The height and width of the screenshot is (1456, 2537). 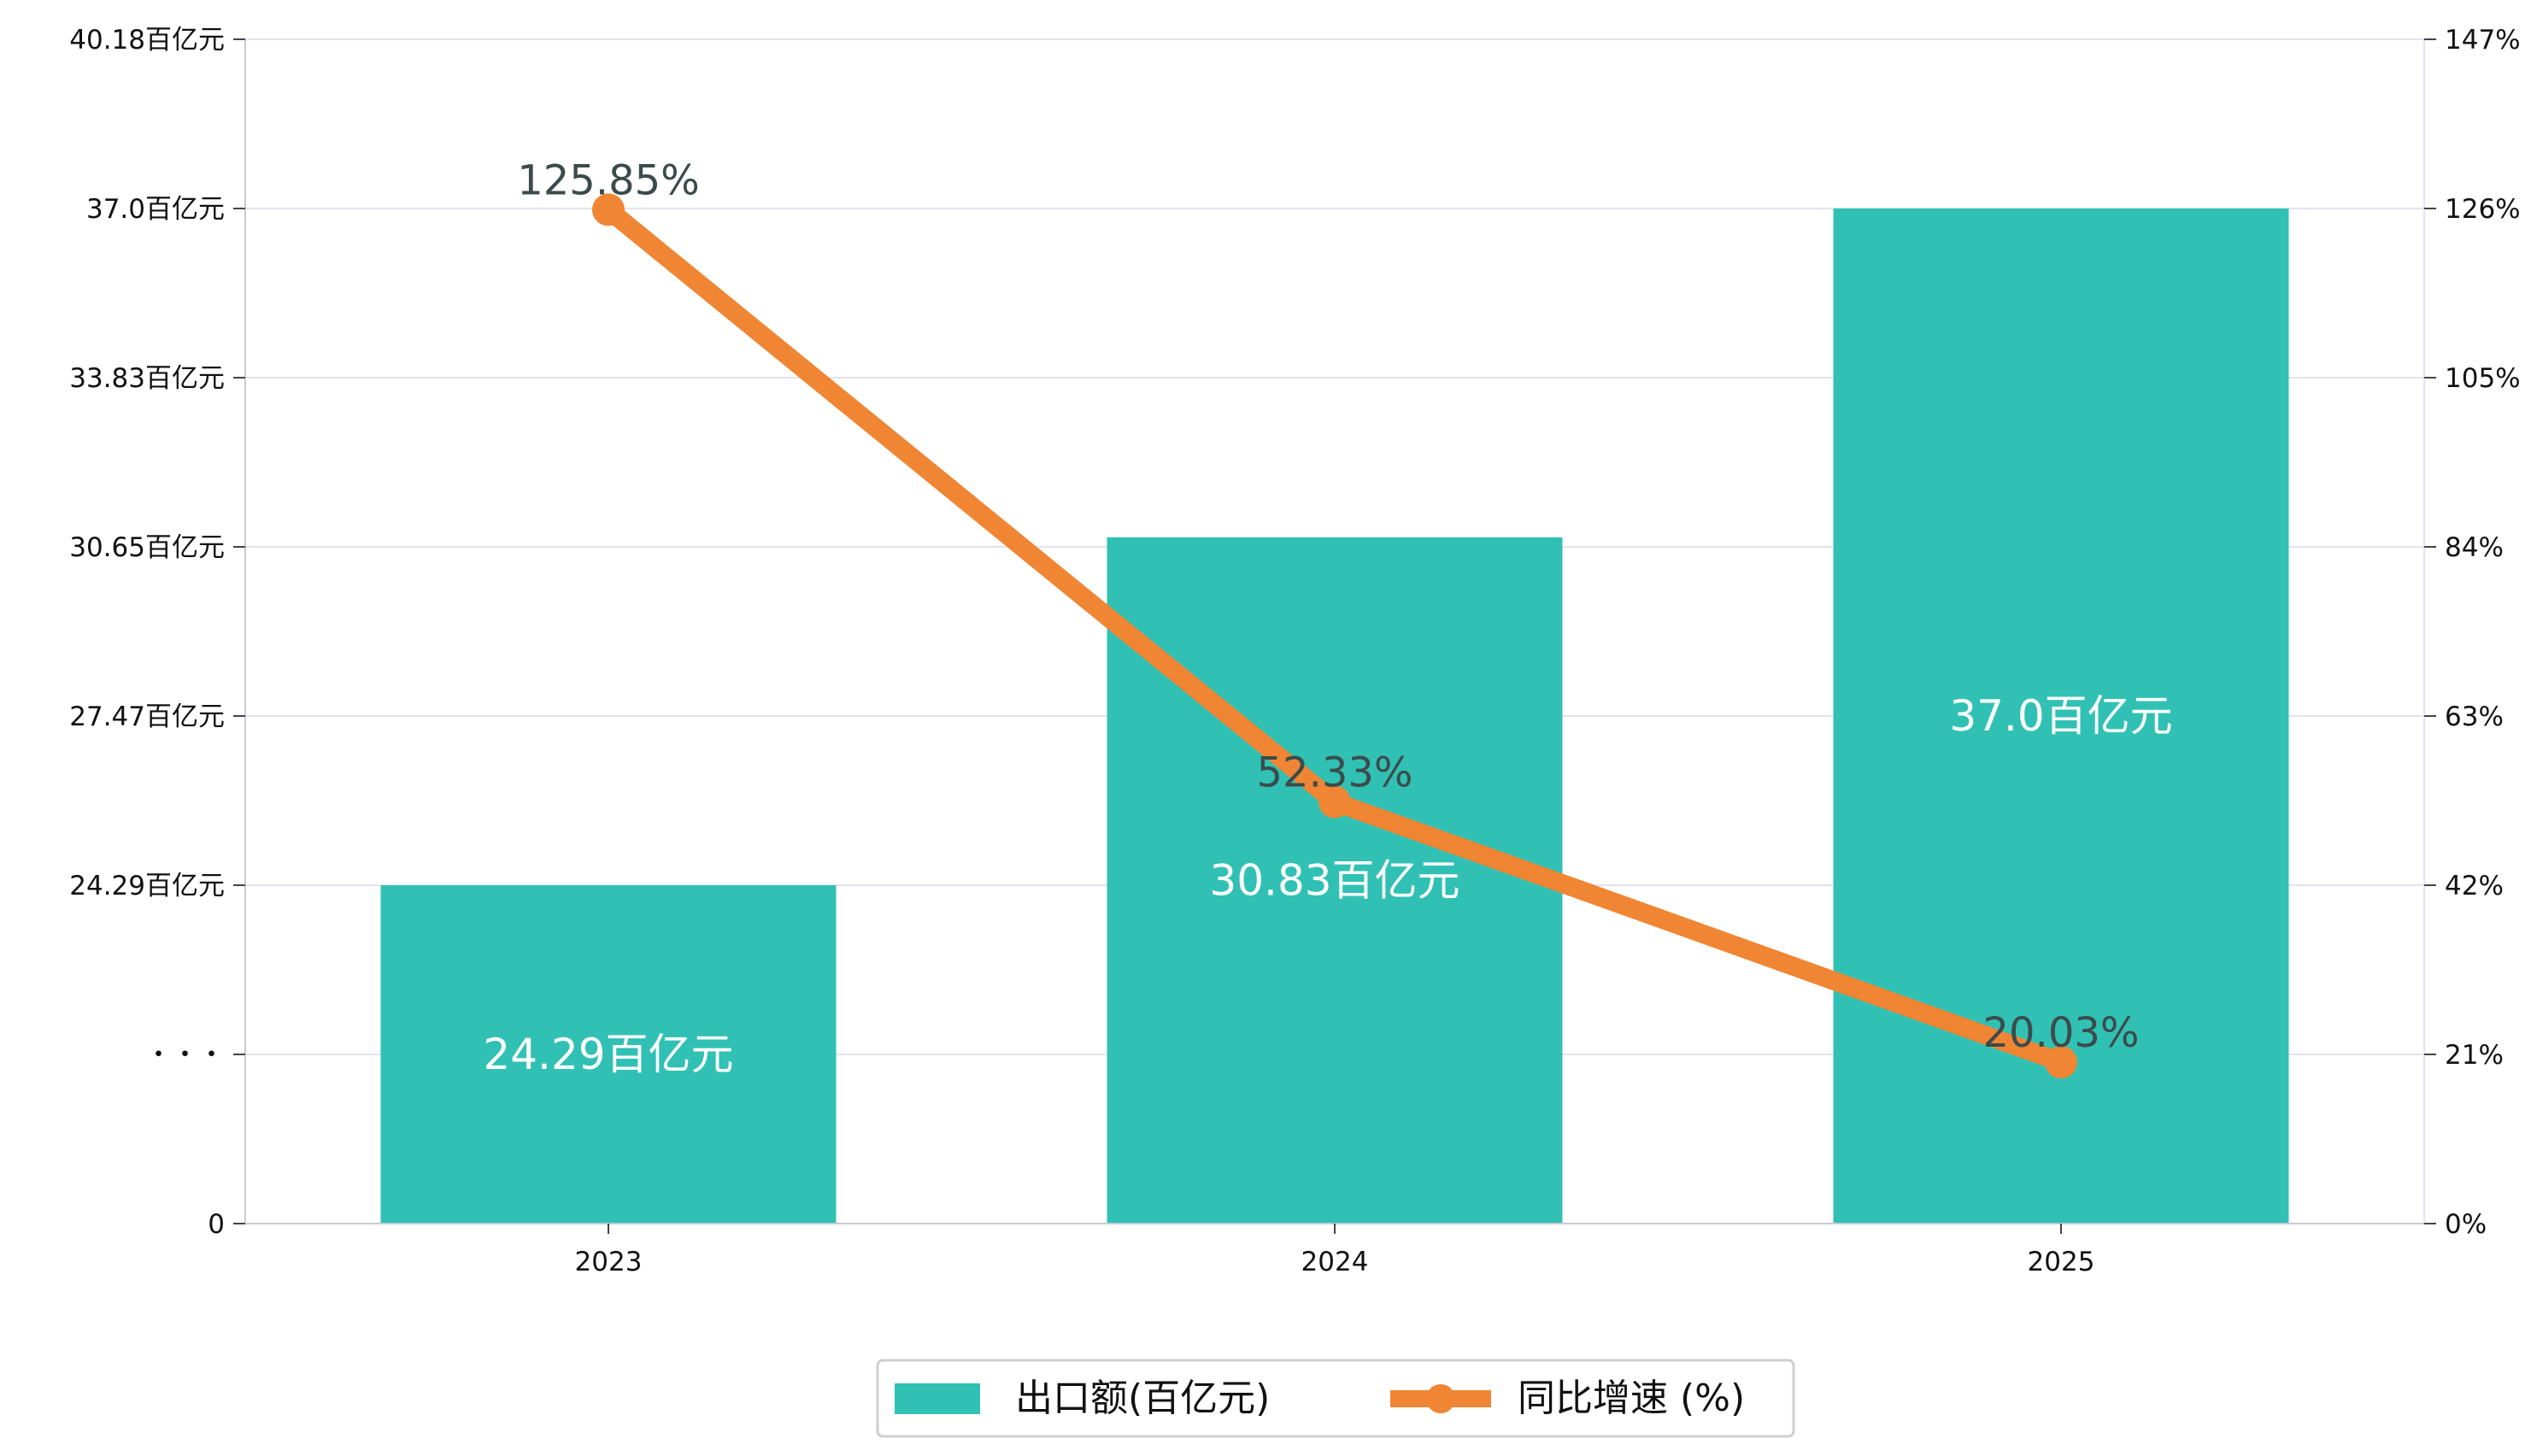 What do you see at coordinates (2483, 40) in the screenshot?
I see `right-tick-label: 147%` at bounding box center [2483, 40].